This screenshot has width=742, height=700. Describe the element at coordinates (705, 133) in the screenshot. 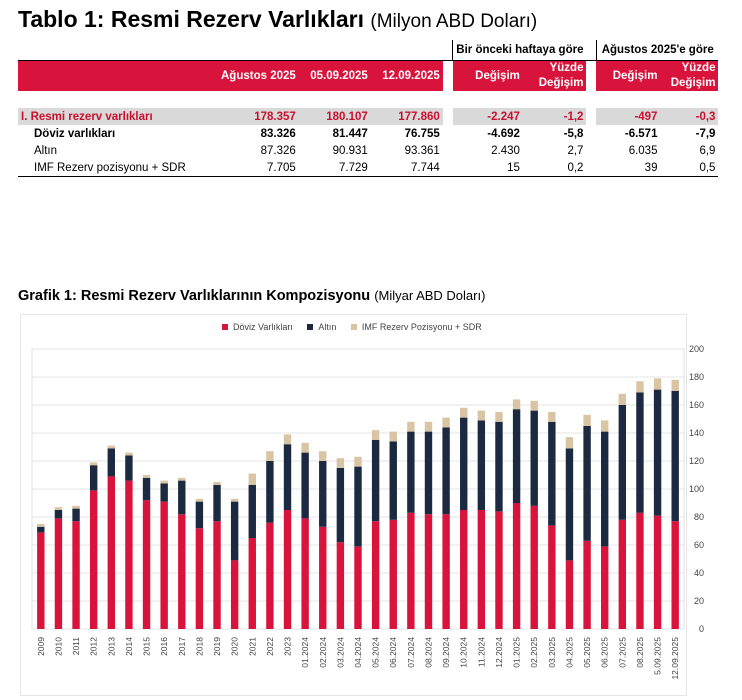

I see `cell: -7,9` at that location.